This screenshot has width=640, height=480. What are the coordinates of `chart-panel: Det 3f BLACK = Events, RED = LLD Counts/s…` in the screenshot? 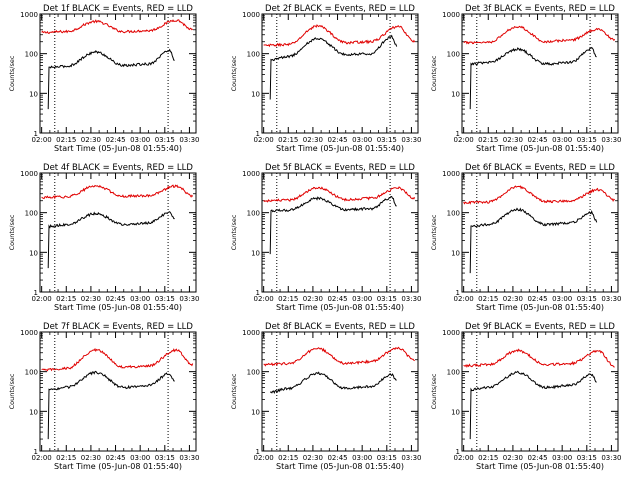 It's located at (526, 78).